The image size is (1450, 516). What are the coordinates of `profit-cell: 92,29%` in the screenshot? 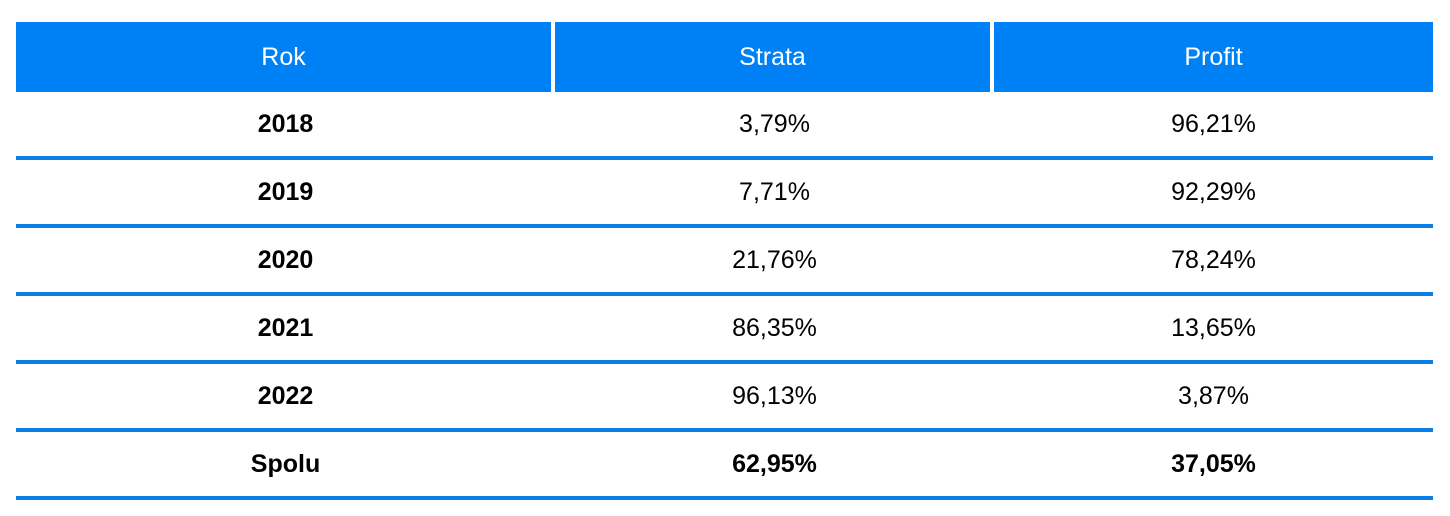 It's located at (1213, 191).